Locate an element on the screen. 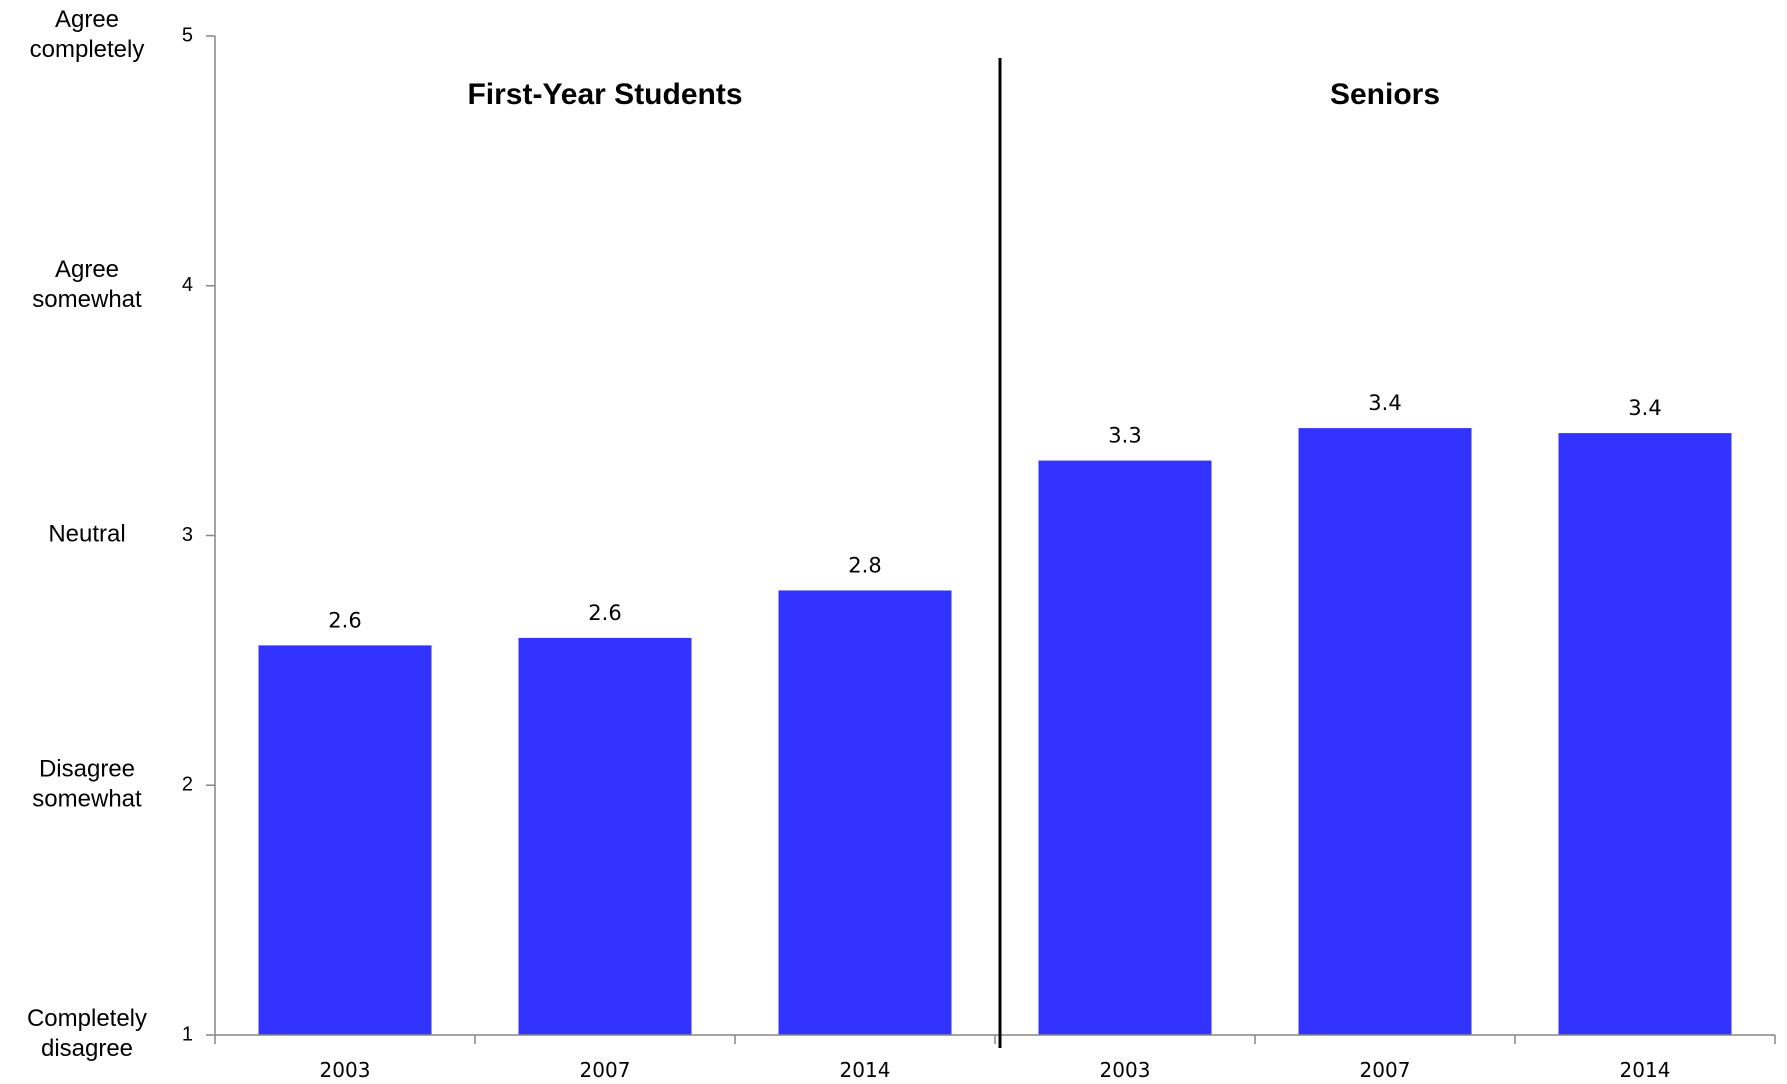 This screenshot has height=1084, width=1787. scale-label: Disagree somewhat is located at coordinates (87, 784).